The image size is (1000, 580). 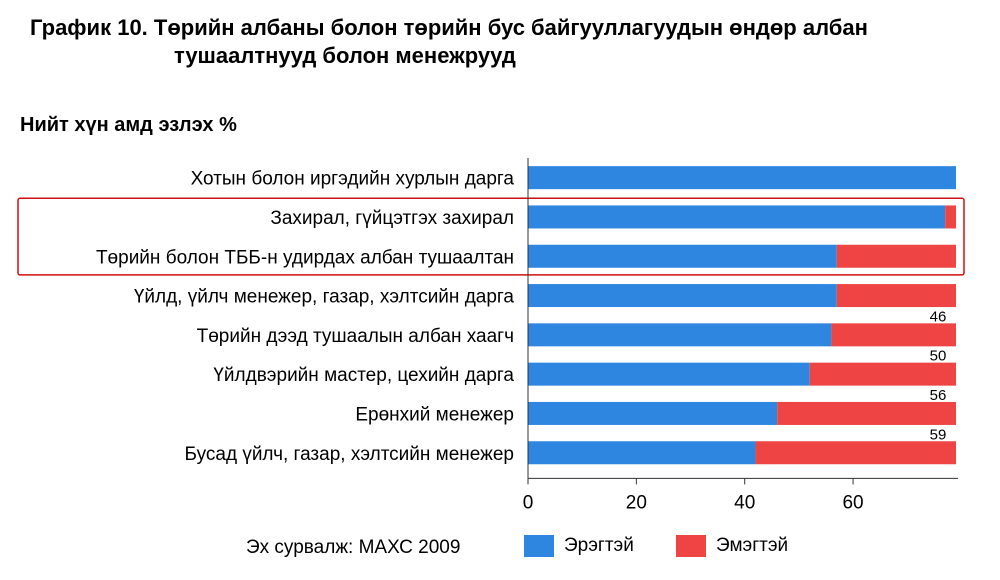 What do you see at coordinates (353, 547) in the screenshot?
I see `source-note: Эх сурвалж: МАХС 2009` at bounding box center [353, 547].